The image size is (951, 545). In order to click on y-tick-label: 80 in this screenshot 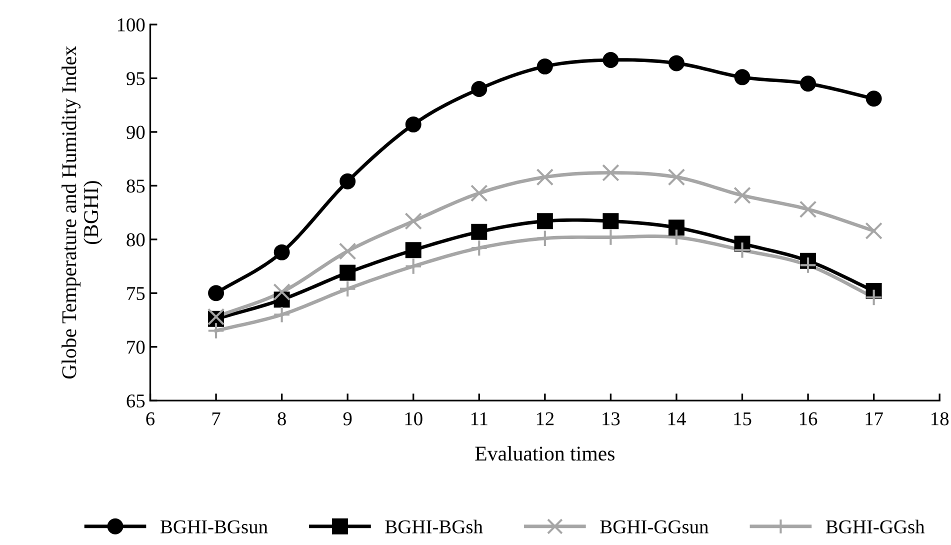, I will do `click(135, 239)`.